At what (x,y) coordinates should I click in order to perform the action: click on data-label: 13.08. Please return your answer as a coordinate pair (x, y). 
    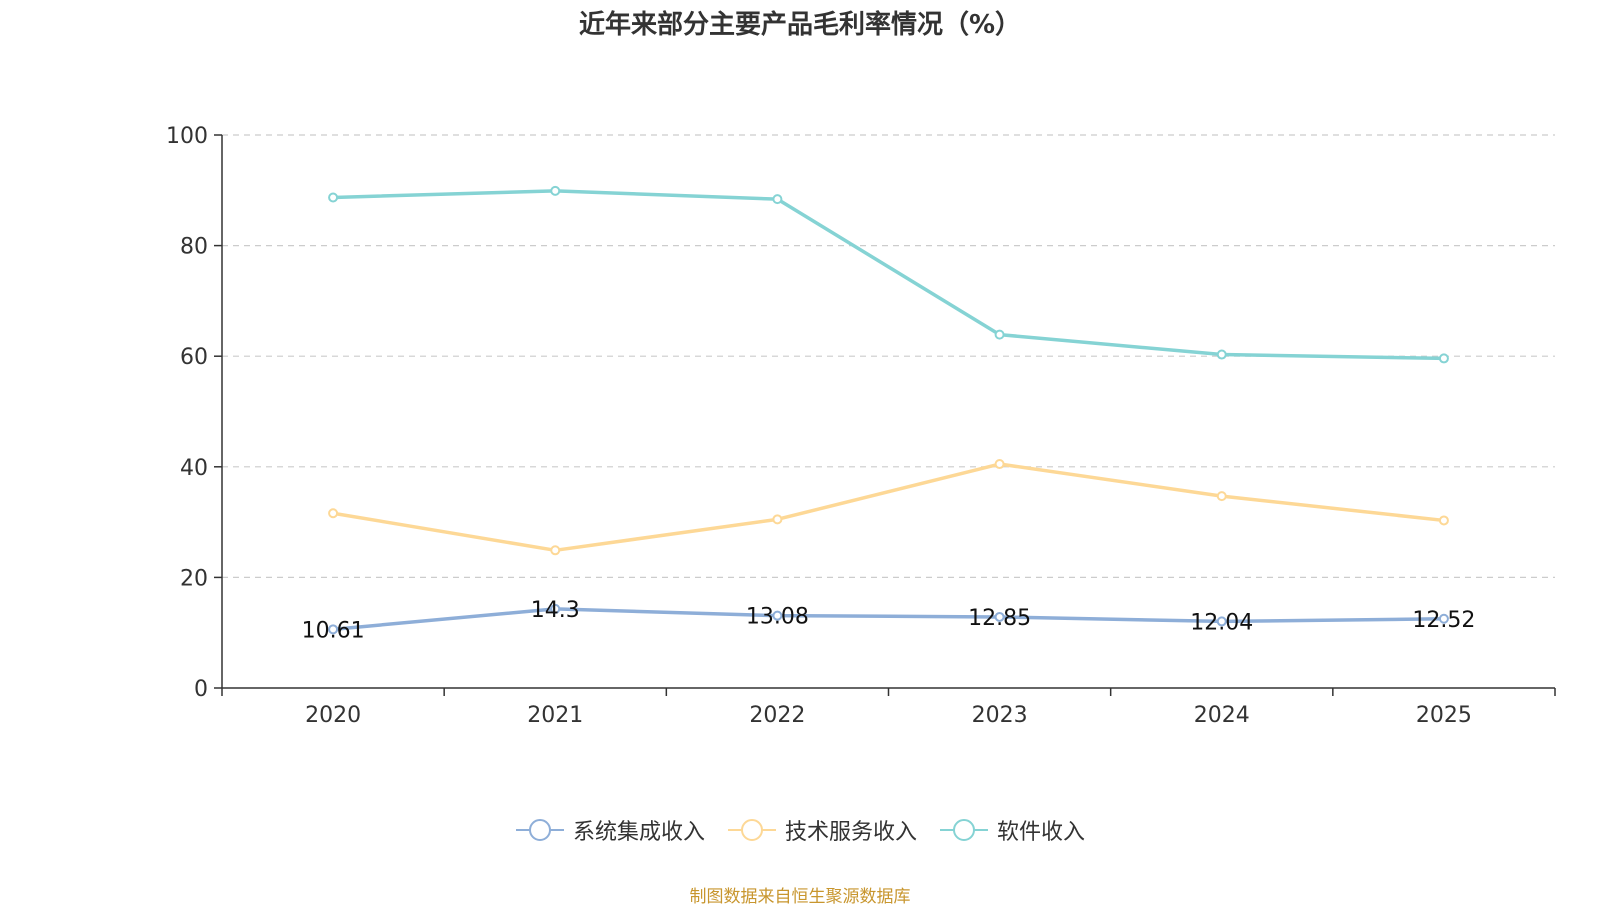
    Looking at the image, I should click on (777, 617).